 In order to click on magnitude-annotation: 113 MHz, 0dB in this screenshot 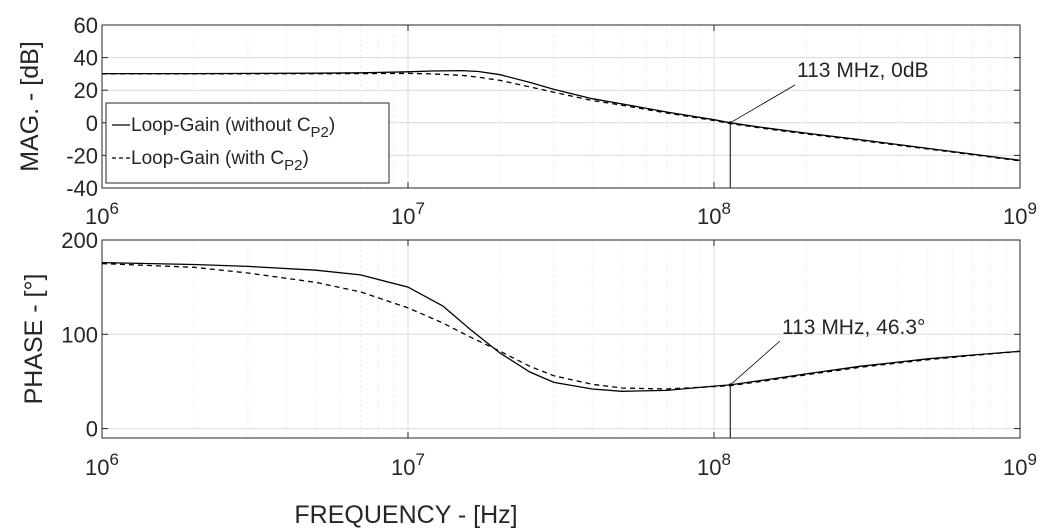, I will do `click(863, 70)`.